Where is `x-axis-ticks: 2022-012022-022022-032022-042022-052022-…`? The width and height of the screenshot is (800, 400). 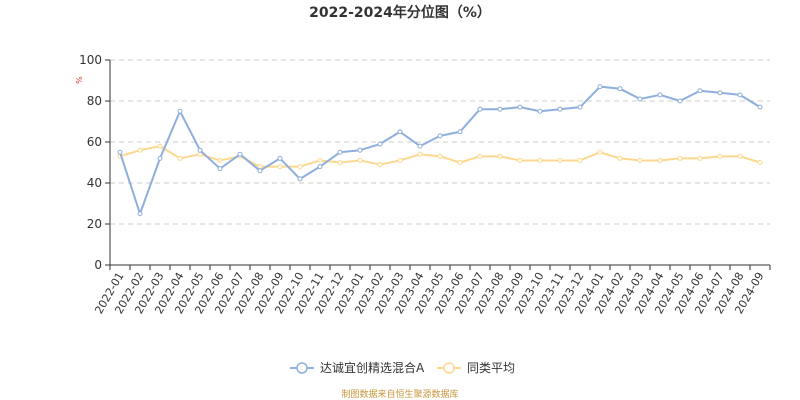
x-axis-ticks: 2022-012022-022022-032022-042022-052022-… is located at coordinates (429, 293).